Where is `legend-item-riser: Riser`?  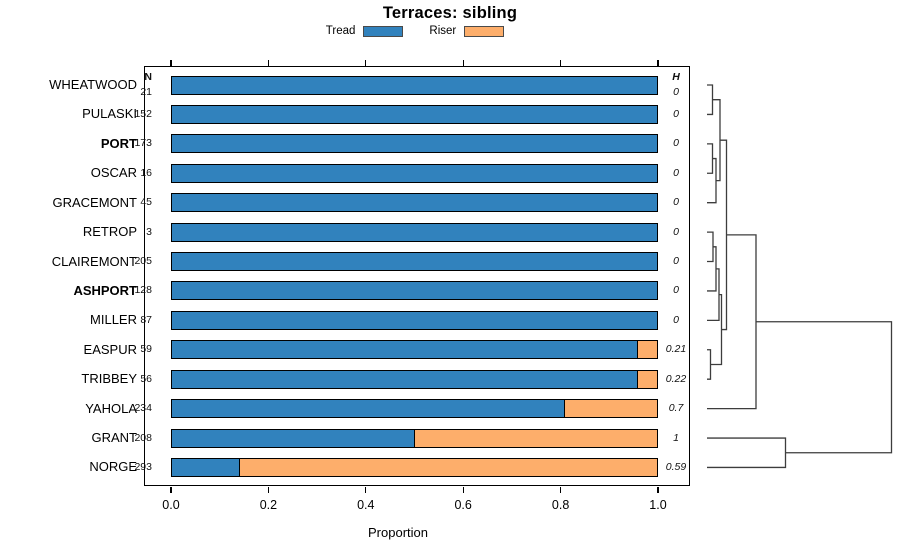 legend-item-riser: Riser is located at coordinates (467, 31).